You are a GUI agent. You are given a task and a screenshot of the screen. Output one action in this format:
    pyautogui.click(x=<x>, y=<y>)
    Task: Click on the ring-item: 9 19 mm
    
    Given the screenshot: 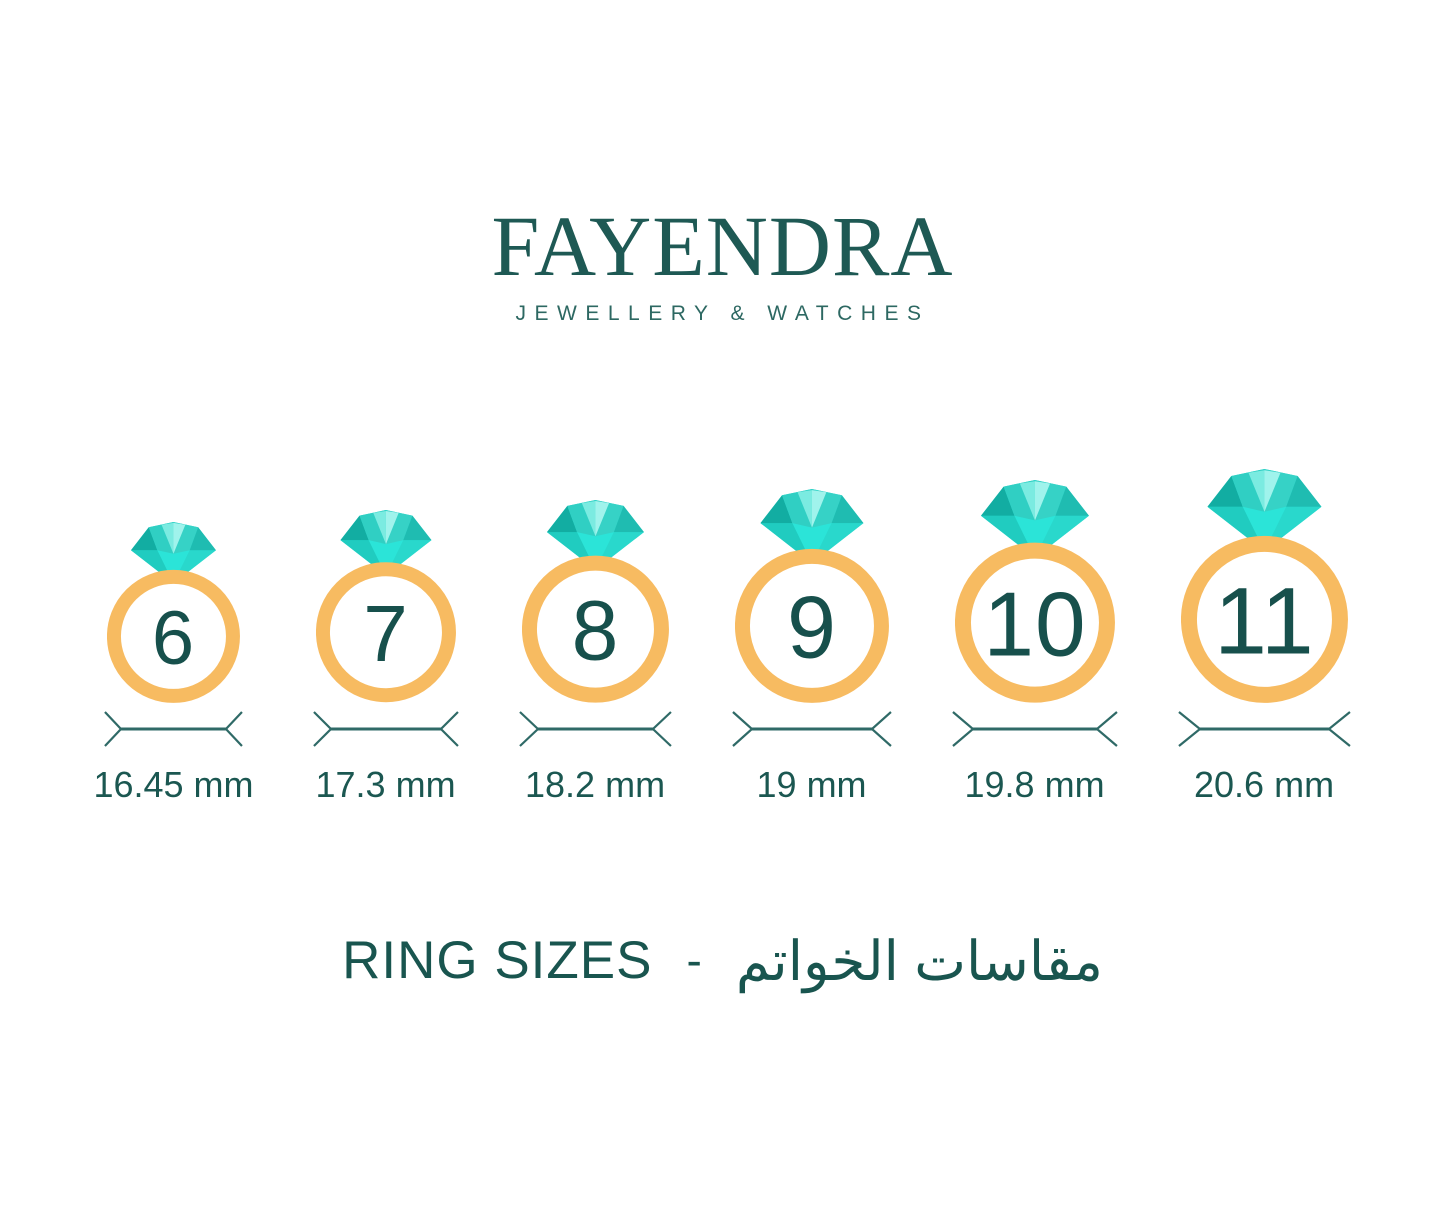 What is the action you would take?
    pyautogui.click(x=812, y=646)
    